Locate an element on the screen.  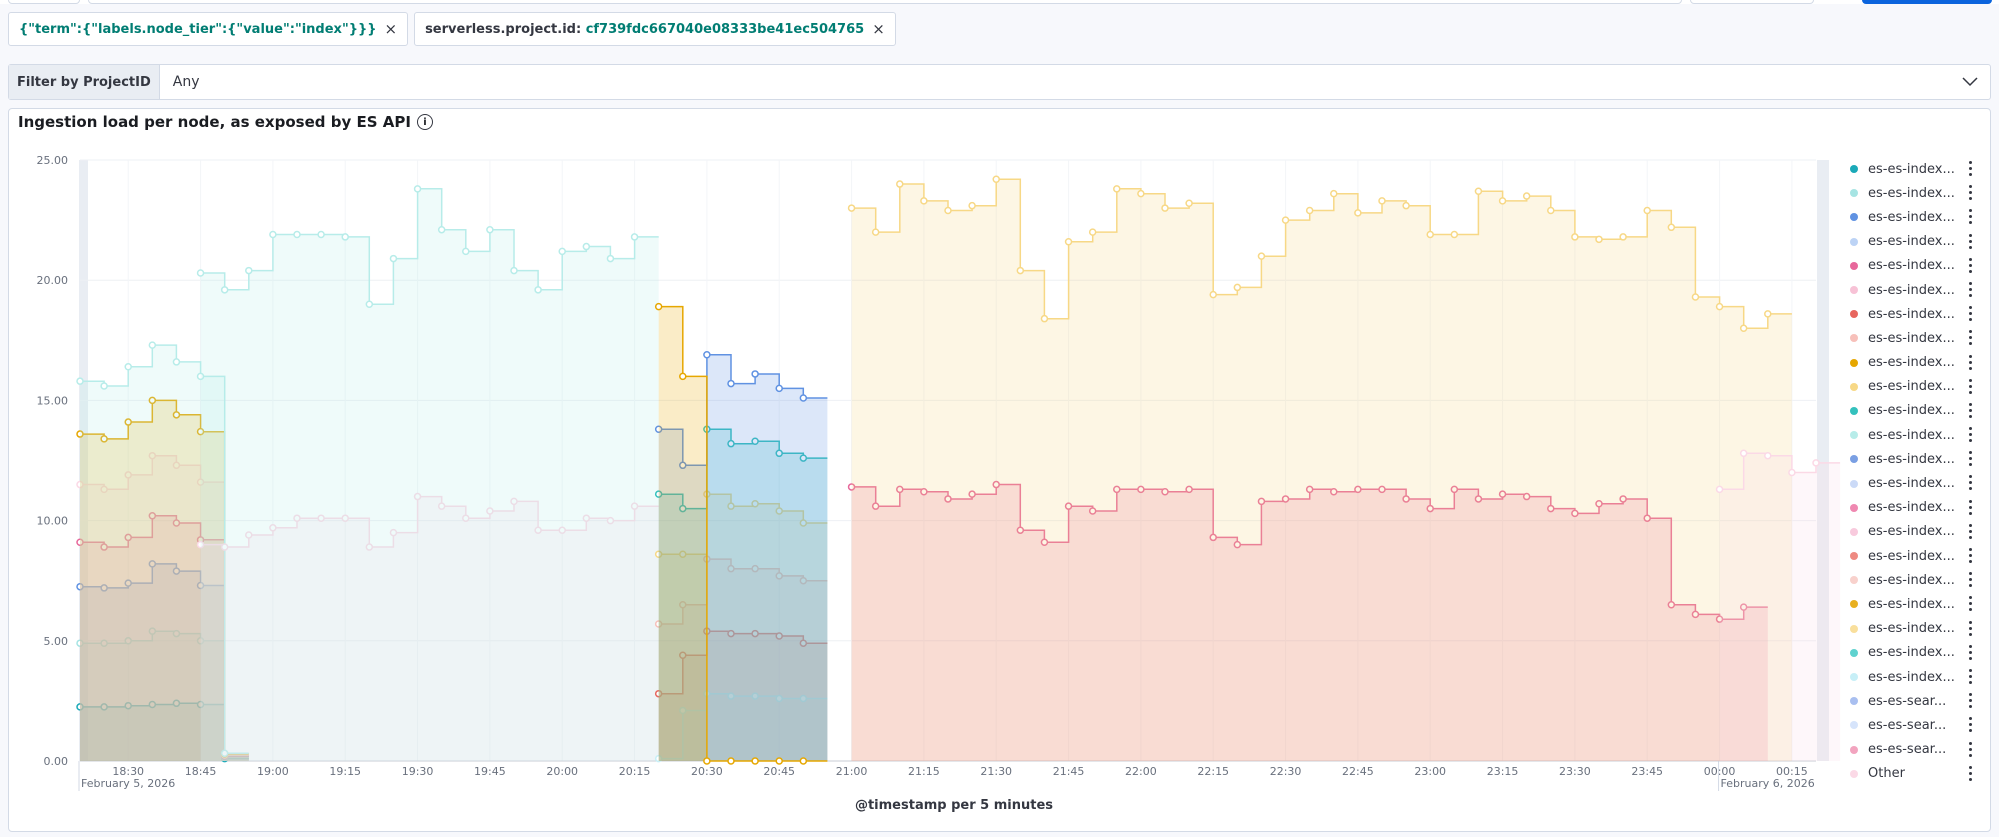
series-area is located at coordinates (164, 608).